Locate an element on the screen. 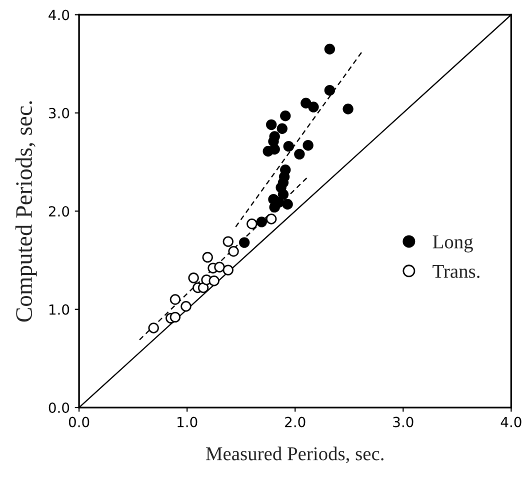 The image size is (527, 491). legend-label: Long is located at coordinates (452, 244).